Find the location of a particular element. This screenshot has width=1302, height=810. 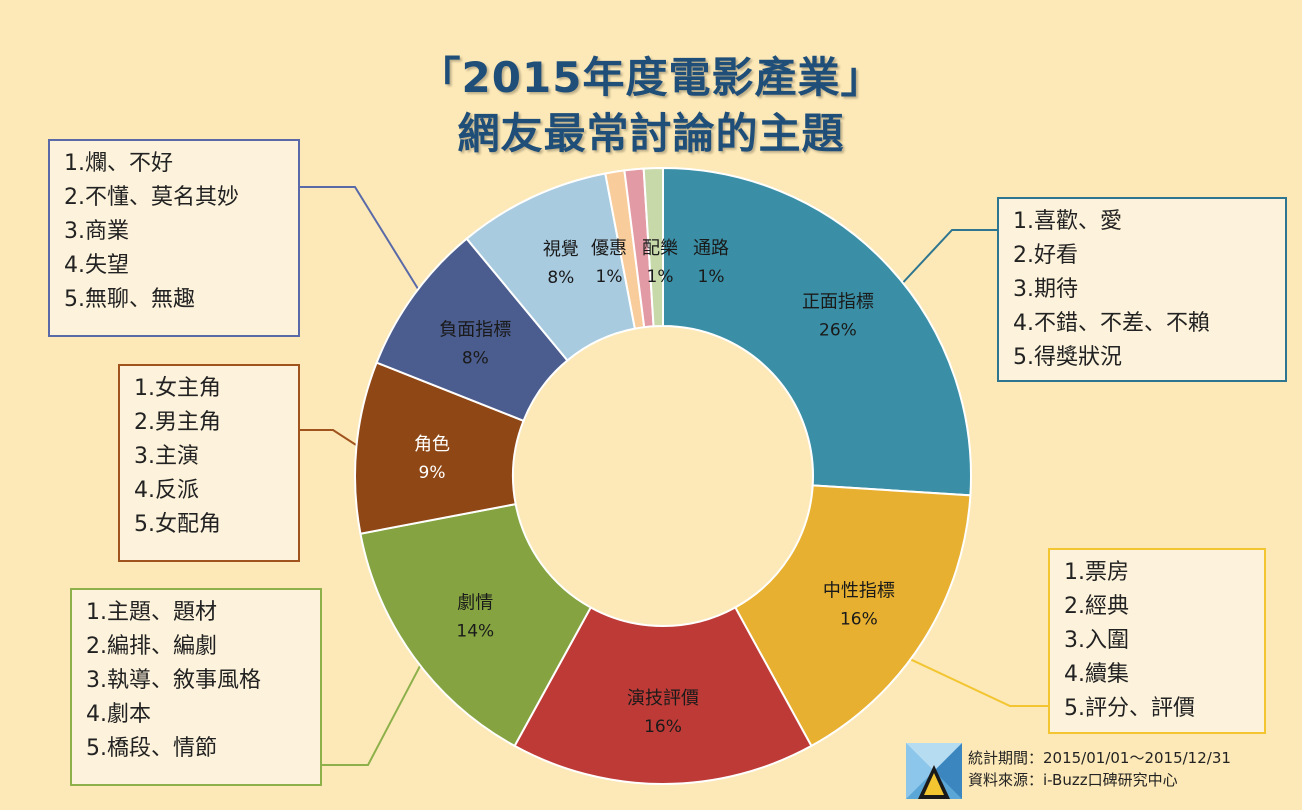

callout-item: 1.女主角 is located at coordinates (177, 388).